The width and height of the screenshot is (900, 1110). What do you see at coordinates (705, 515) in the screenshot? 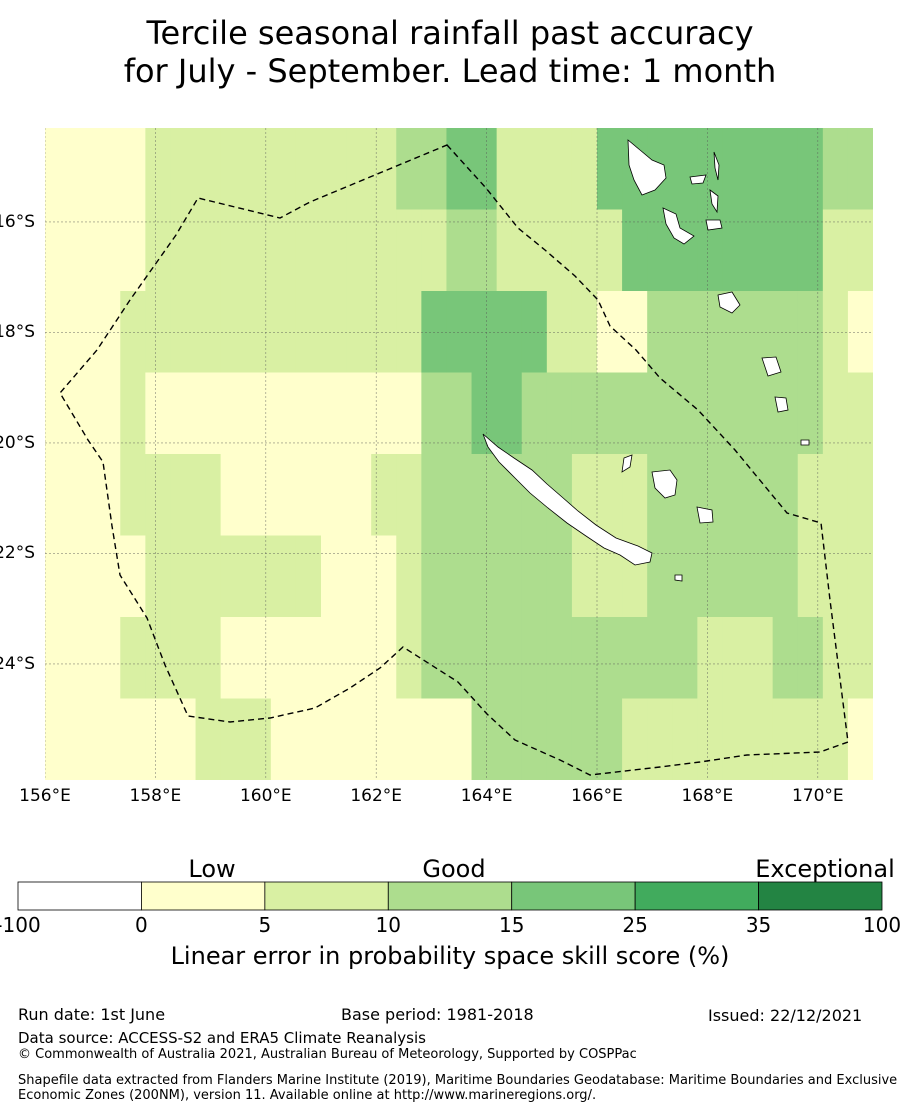
I see `island-mare` at bounding box center [705, 515].